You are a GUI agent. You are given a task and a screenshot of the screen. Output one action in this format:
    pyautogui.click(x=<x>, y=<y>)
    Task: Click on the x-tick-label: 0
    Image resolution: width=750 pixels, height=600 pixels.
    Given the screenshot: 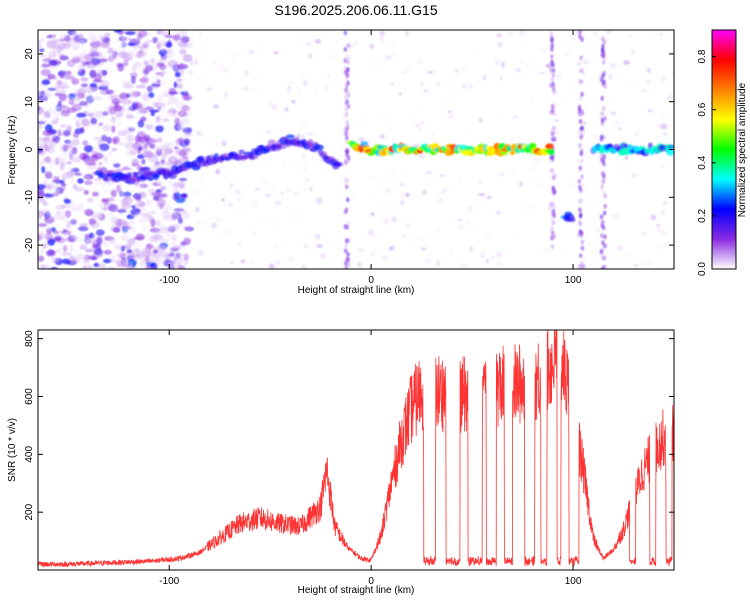 What is the action you would take?
    pyautogui.click(x=371, y=581)
    